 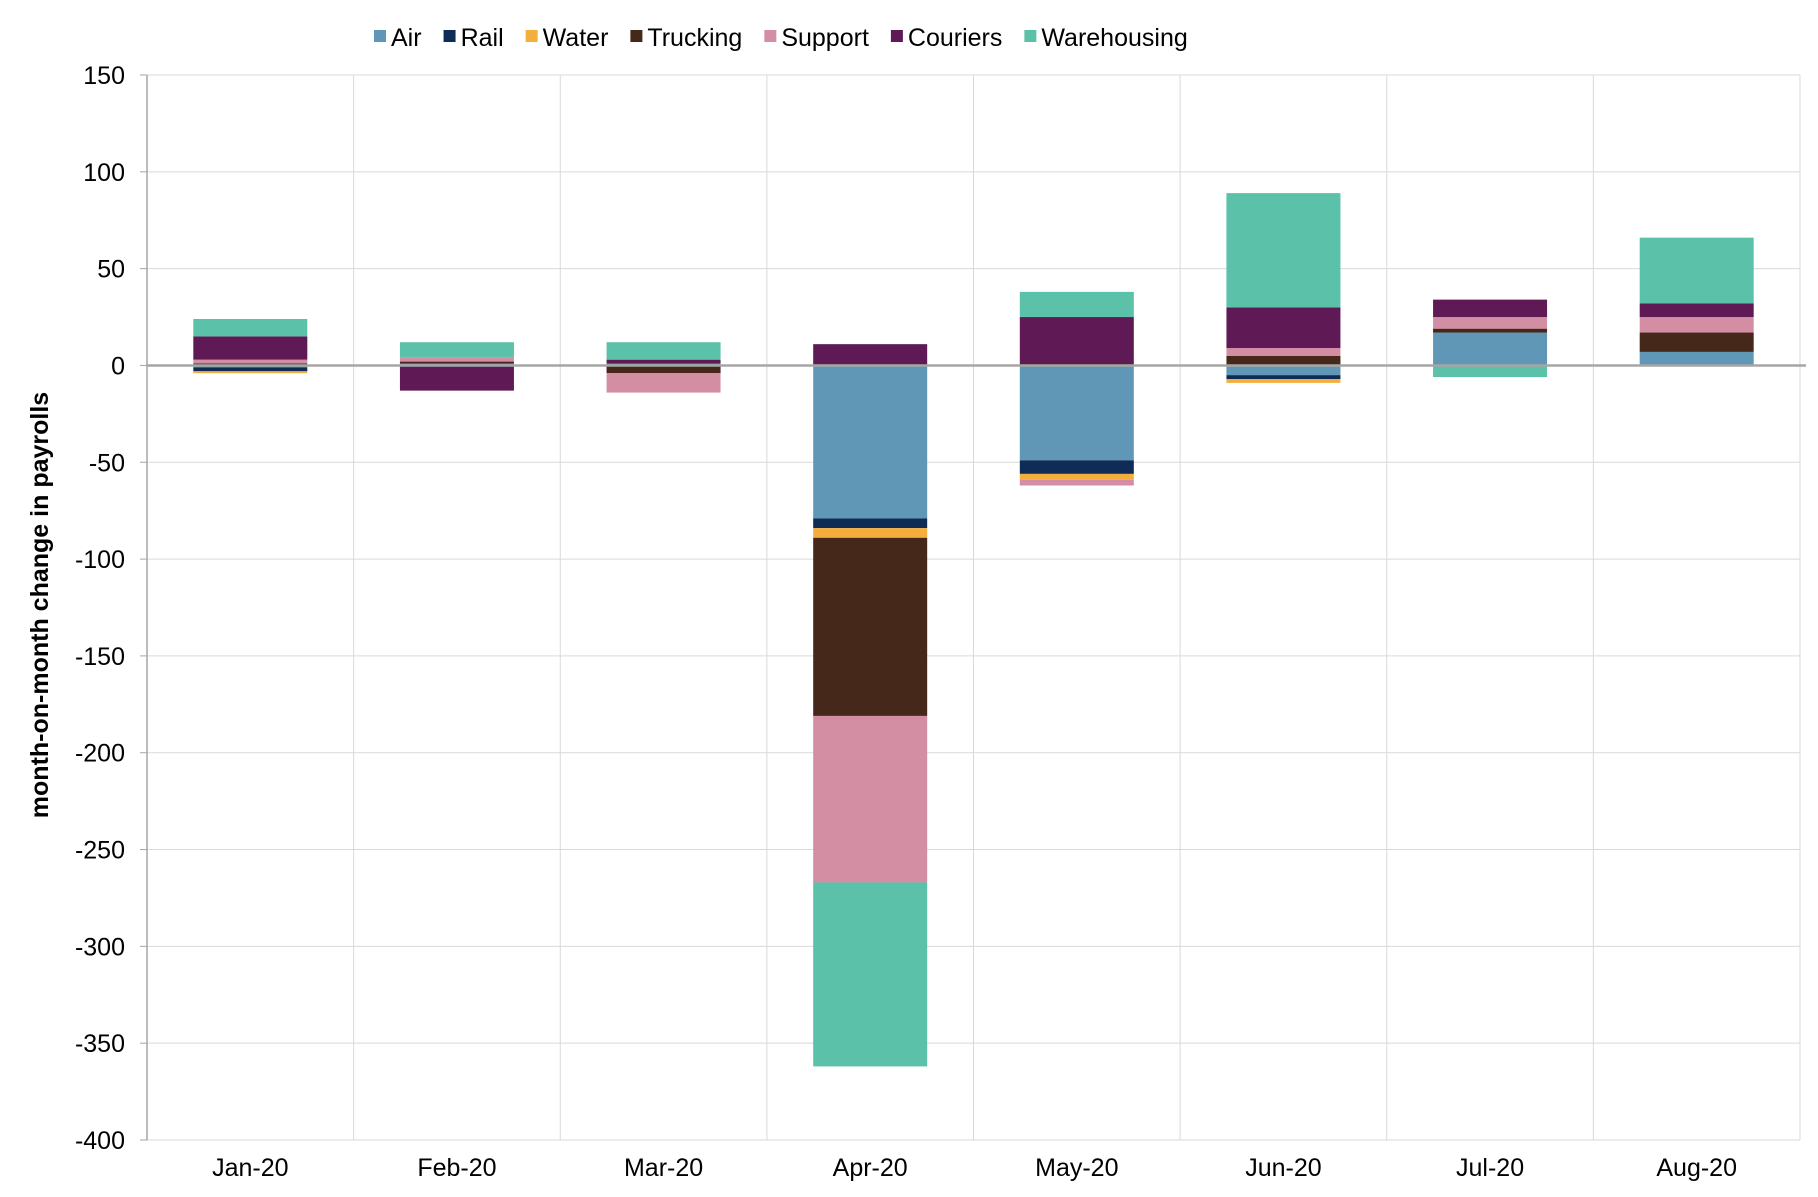 What do you see at coordinates (100, 560) in the screenshot?
I see `y-tick-label: -100` at bounding box center [100, 560].